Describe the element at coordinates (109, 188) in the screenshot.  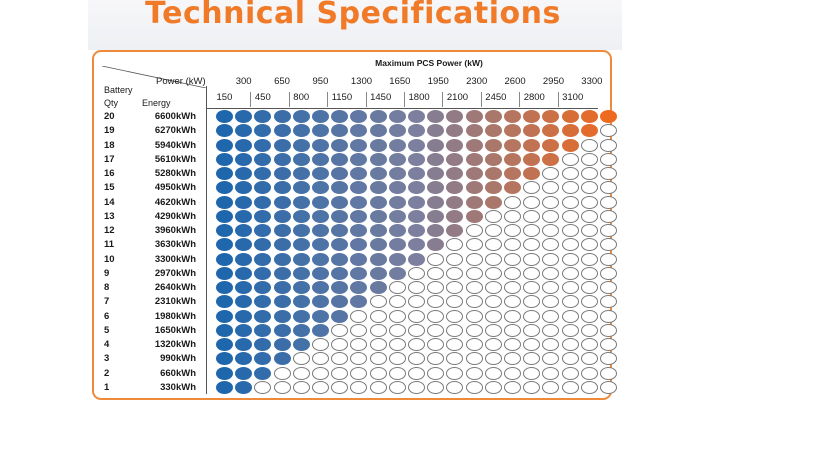
I see `battery-qty: 15` at that location.